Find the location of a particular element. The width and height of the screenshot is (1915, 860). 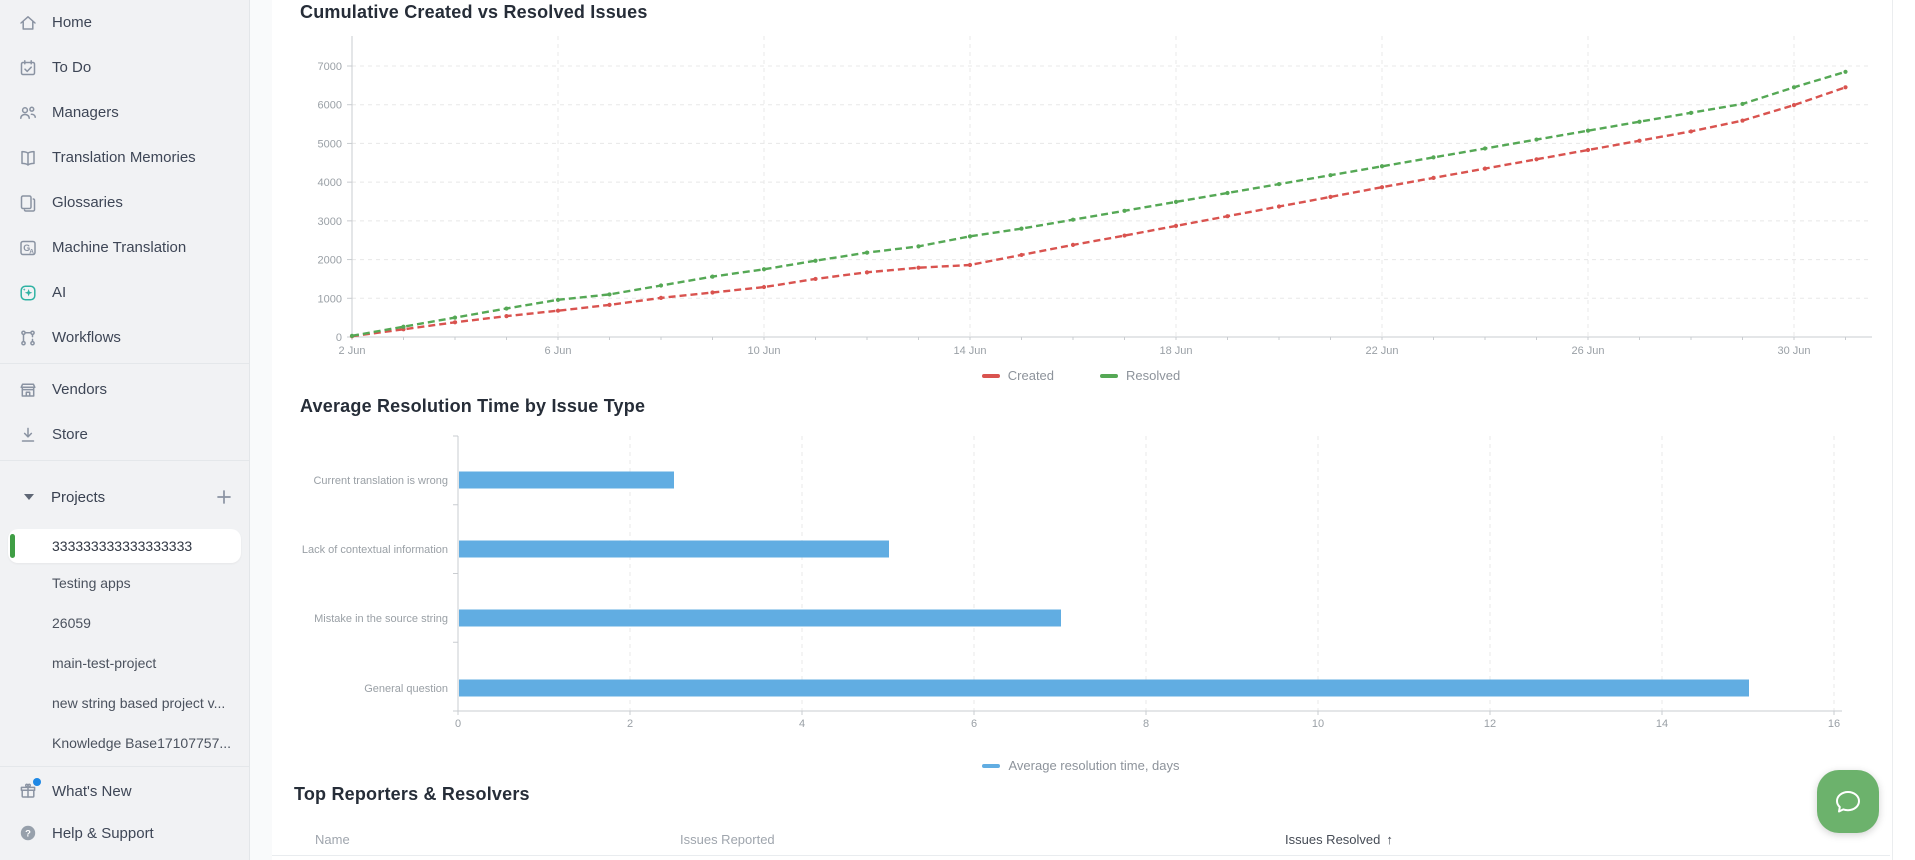

project-item-label: 26059 is located at coordinates (71, 623).